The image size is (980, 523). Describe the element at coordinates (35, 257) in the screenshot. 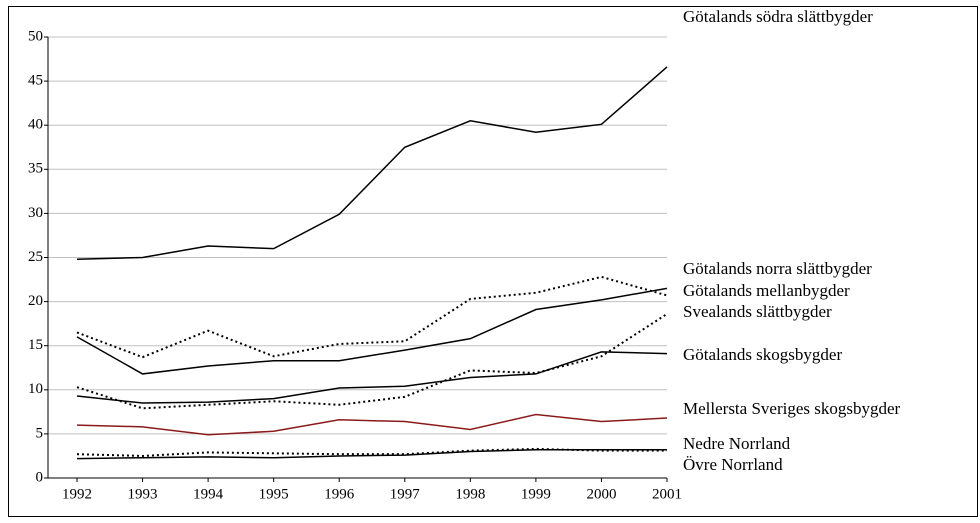

I see `y-tick-label: 25` at that location.